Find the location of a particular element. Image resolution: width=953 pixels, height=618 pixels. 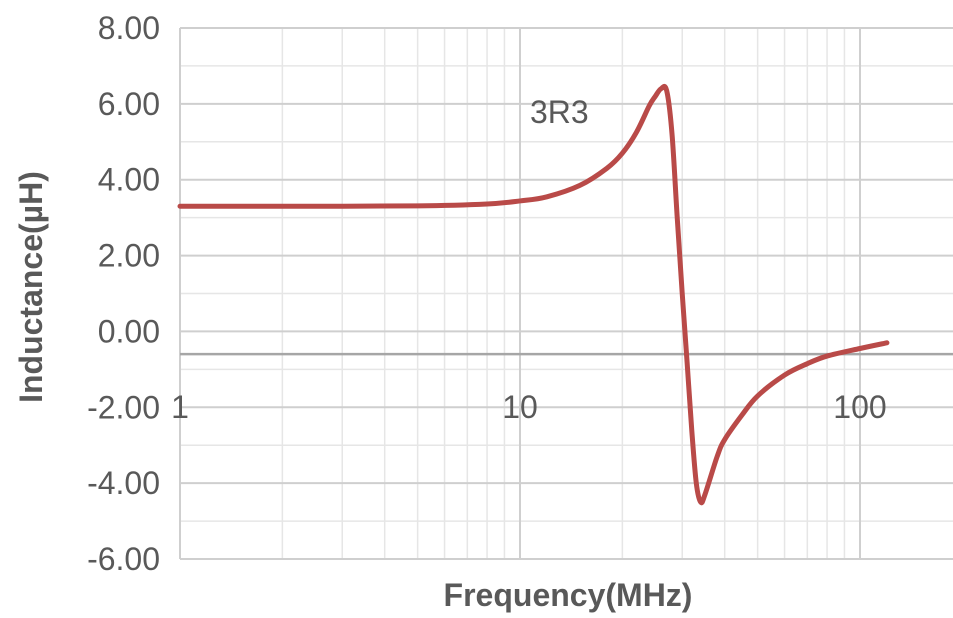

x-tick-label: 1 is located at coordinates (180, 407).